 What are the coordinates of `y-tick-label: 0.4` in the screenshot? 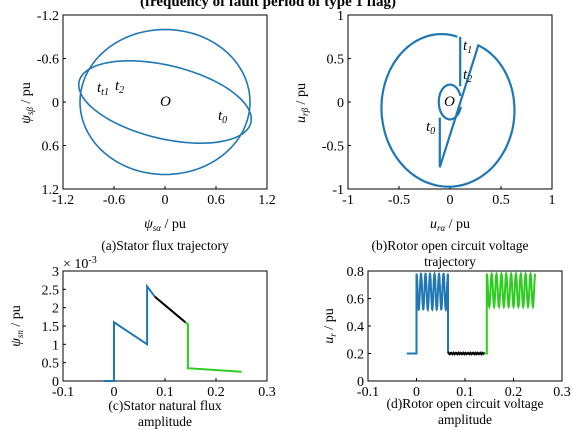 It's located at (356, 327).